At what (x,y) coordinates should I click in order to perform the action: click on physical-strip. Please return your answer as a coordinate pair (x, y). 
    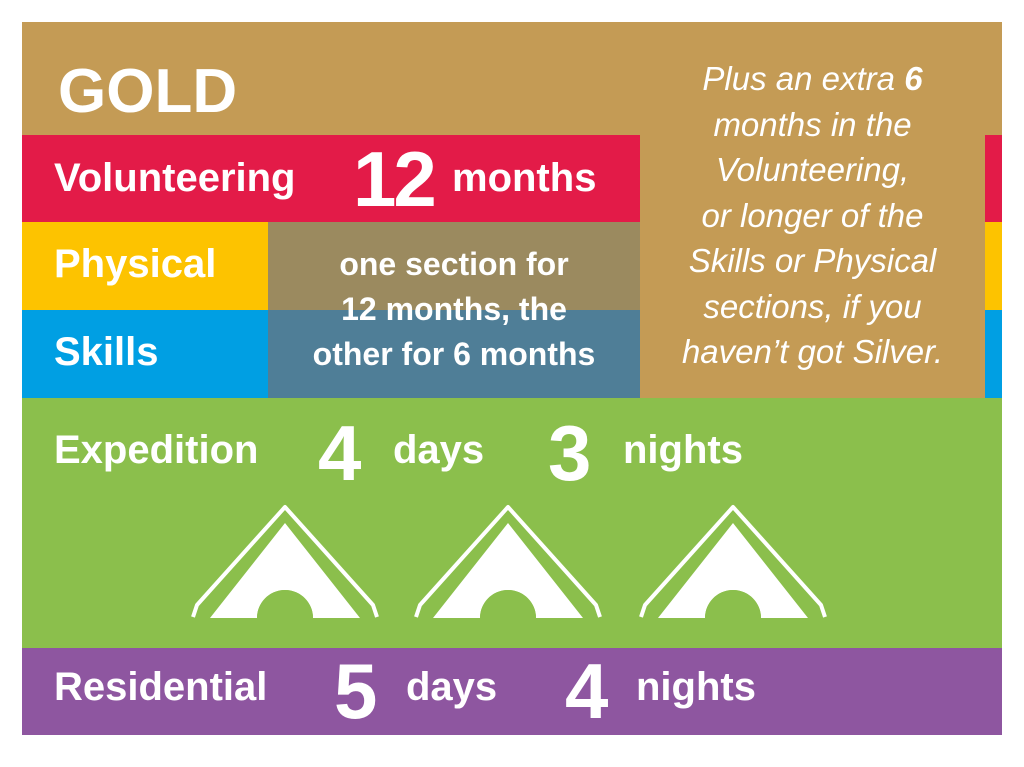
    Looking at the image, I should click on (993, 266).